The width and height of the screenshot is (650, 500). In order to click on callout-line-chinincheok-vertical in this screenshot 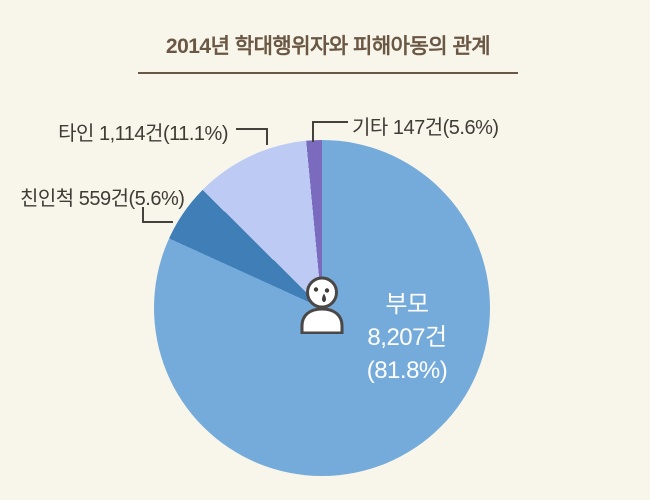, I will do `click(143, 215)`.